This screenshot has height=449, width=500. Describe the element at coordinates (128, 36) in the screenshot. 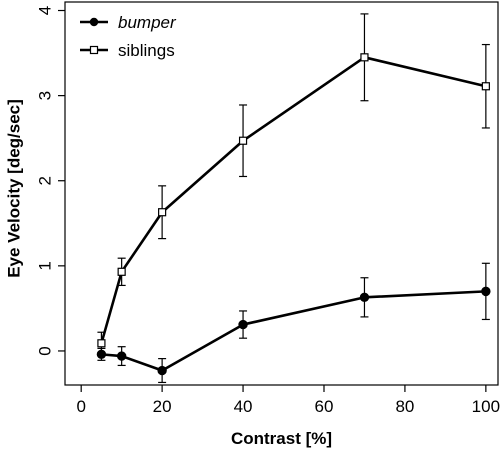

I see `legend: bumper siblings` at that location.